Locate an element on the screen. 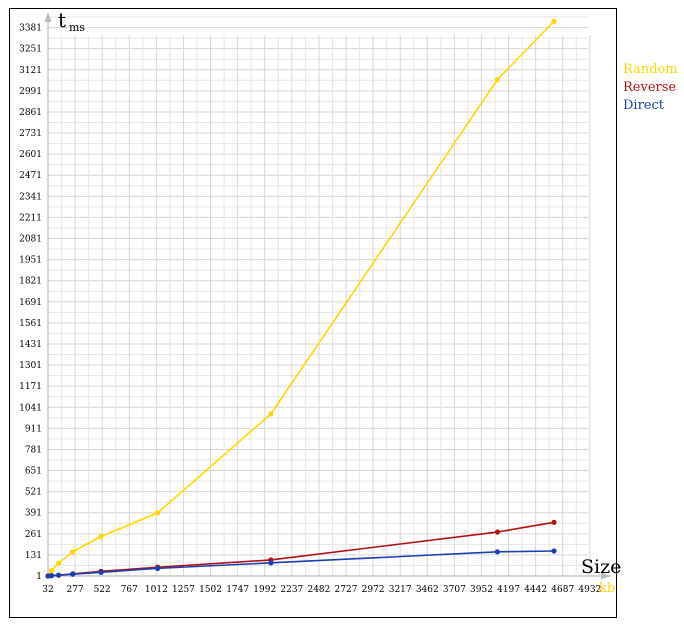 This screenshot has width=684, height=630. y-tick-label: 2731 is located at coordinates (30, 134).